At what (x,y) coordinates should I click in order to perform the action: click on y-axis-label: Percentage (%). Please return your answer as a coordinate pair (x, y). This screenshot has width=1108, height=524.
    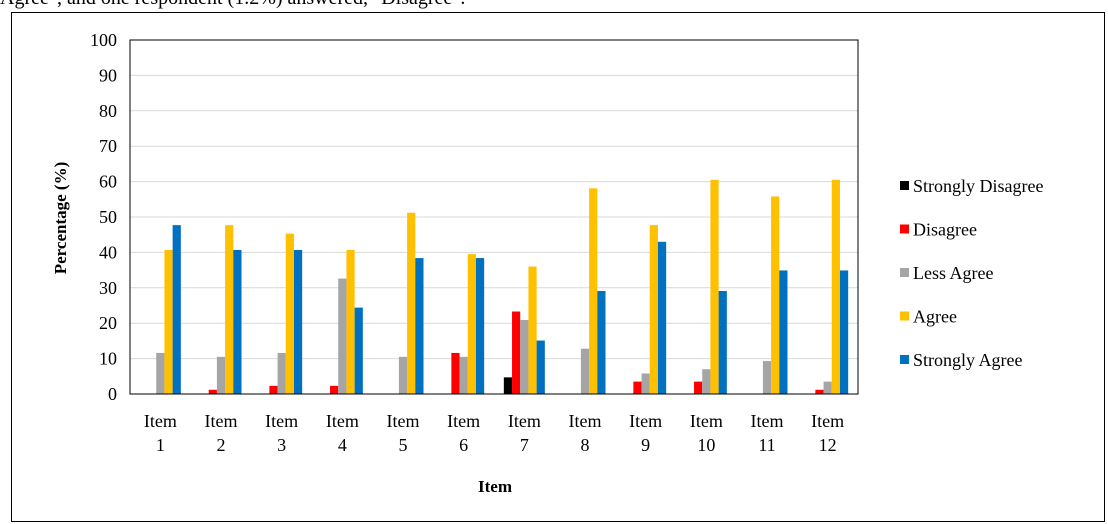
    Looking at the image, I should click on (60, 218).